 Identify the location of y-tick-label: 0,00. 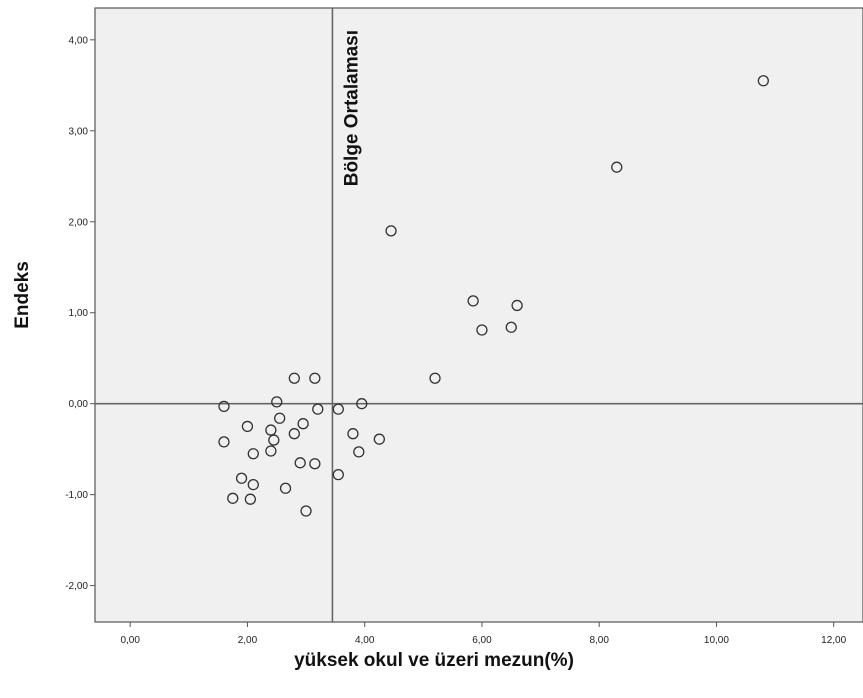
(79, 404).